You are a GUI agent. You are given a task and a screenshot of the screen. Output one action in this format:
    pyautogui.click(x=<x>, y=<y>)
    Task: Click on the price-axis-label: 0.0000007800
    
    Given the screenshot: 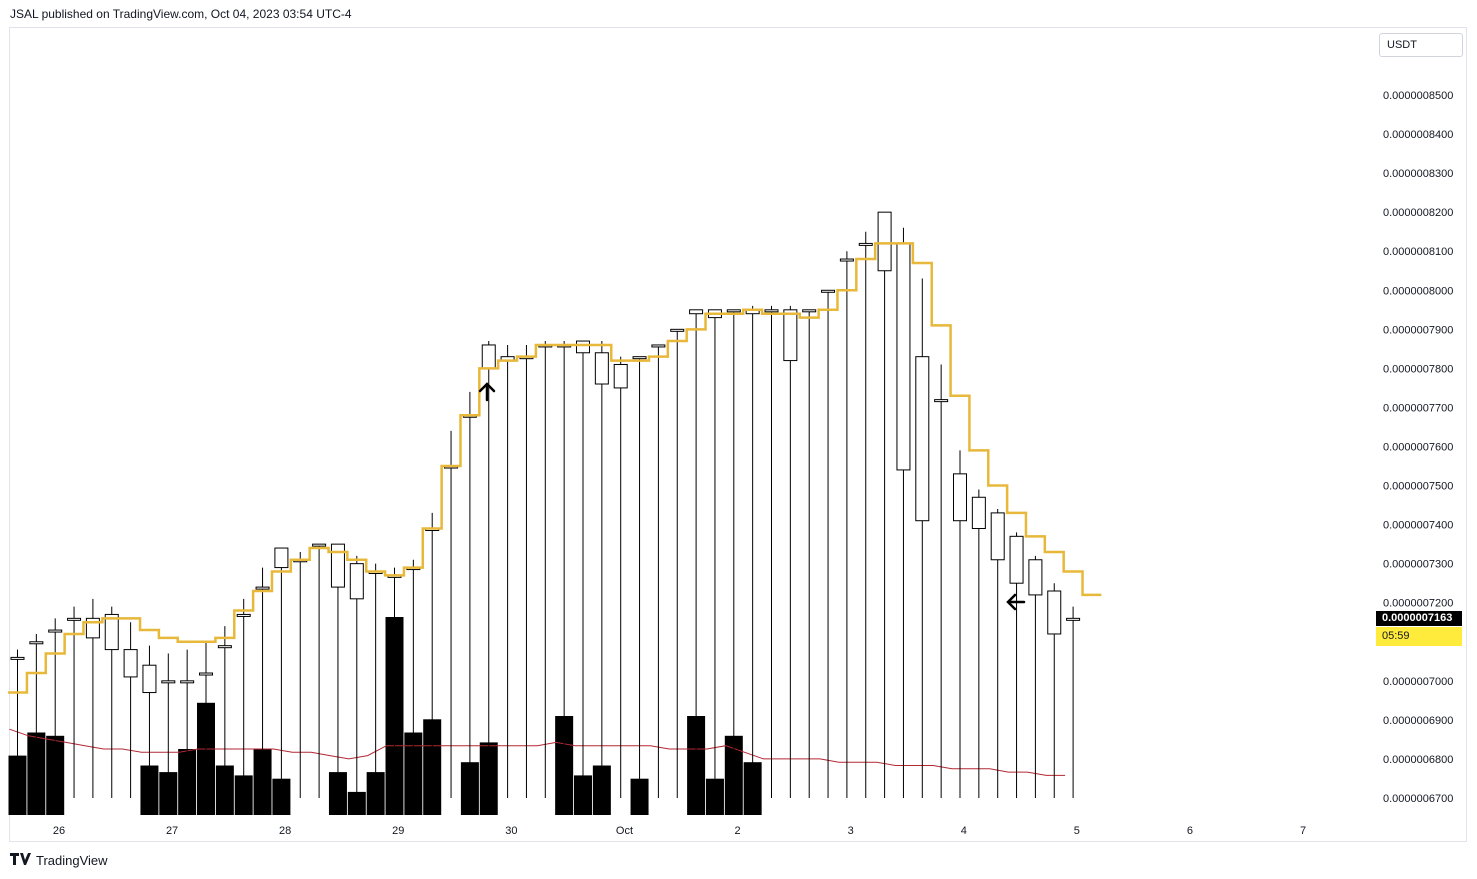 What is the action you would take?
    pyautogui.click(x=1418, y=369)
    